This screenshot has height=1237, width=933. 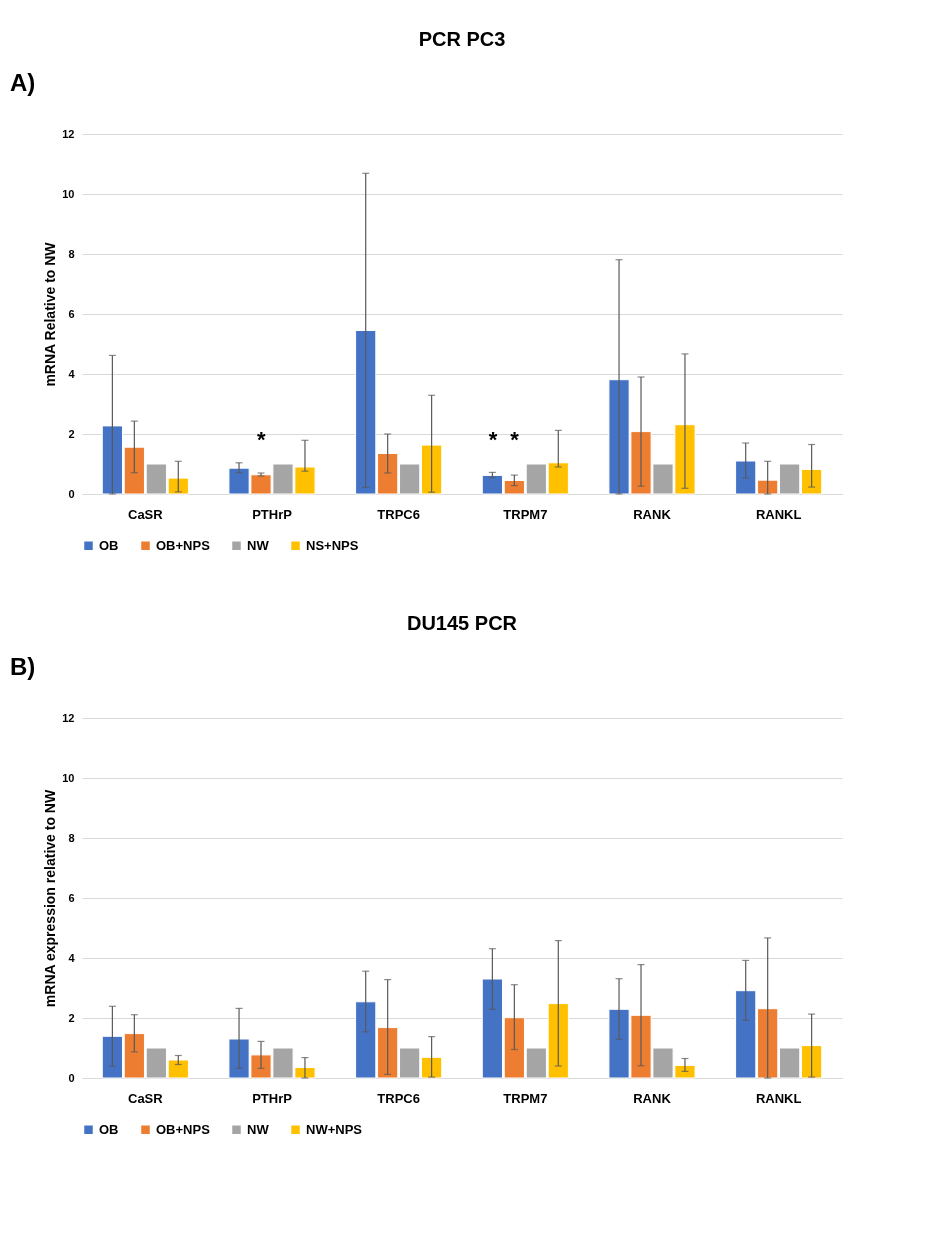 I want to click on y-axis-title: mRNA Relative to NW, so click(x=50, y=314).